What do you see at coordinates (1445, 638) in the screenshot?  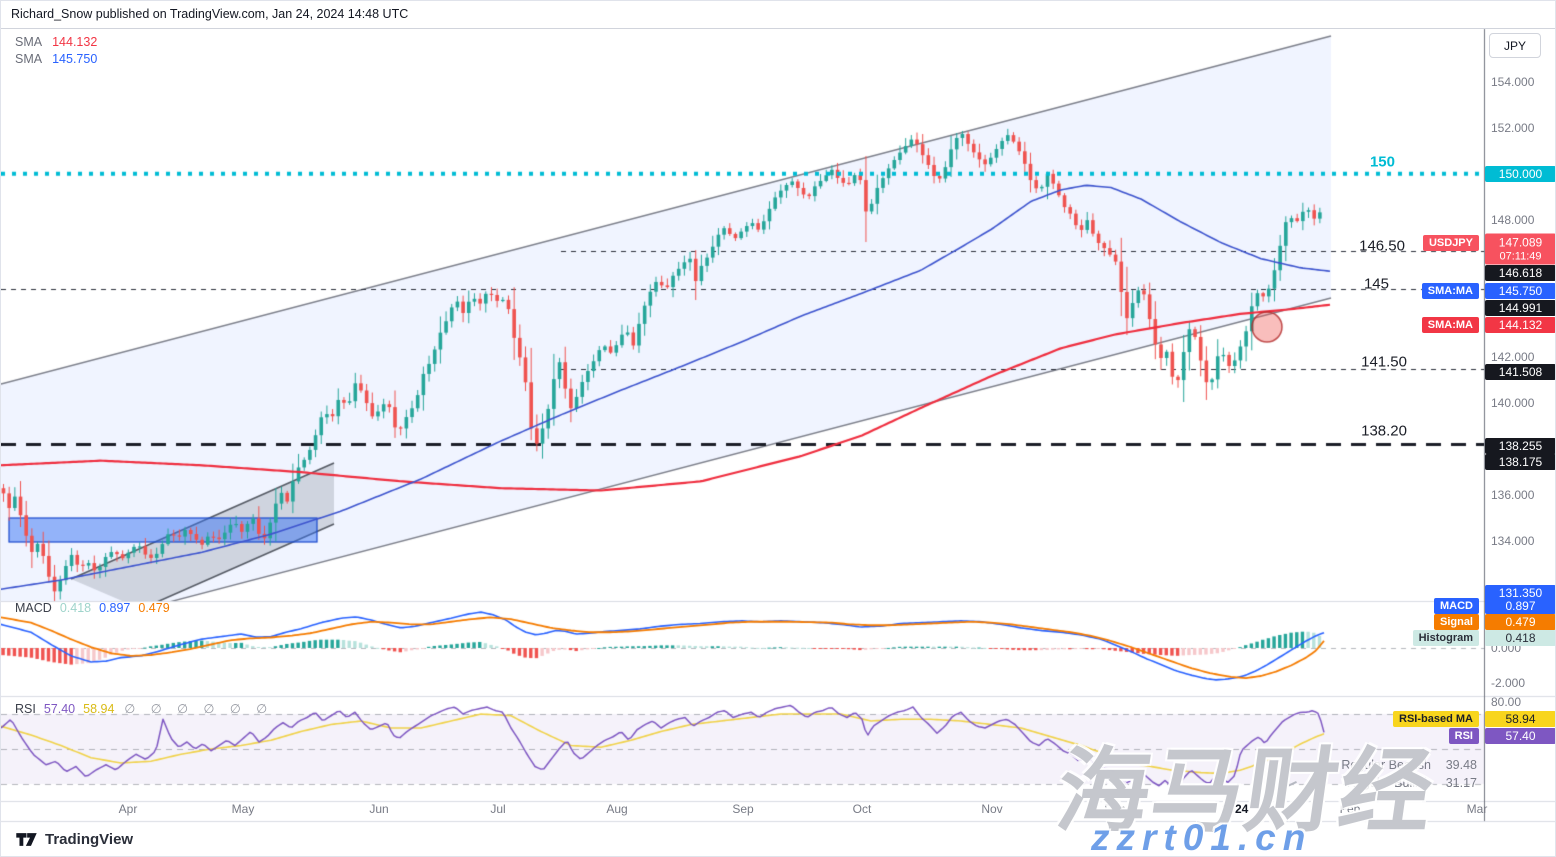 I see `histogram-name-badge: Histogram` at bounding box center [1445, 638].